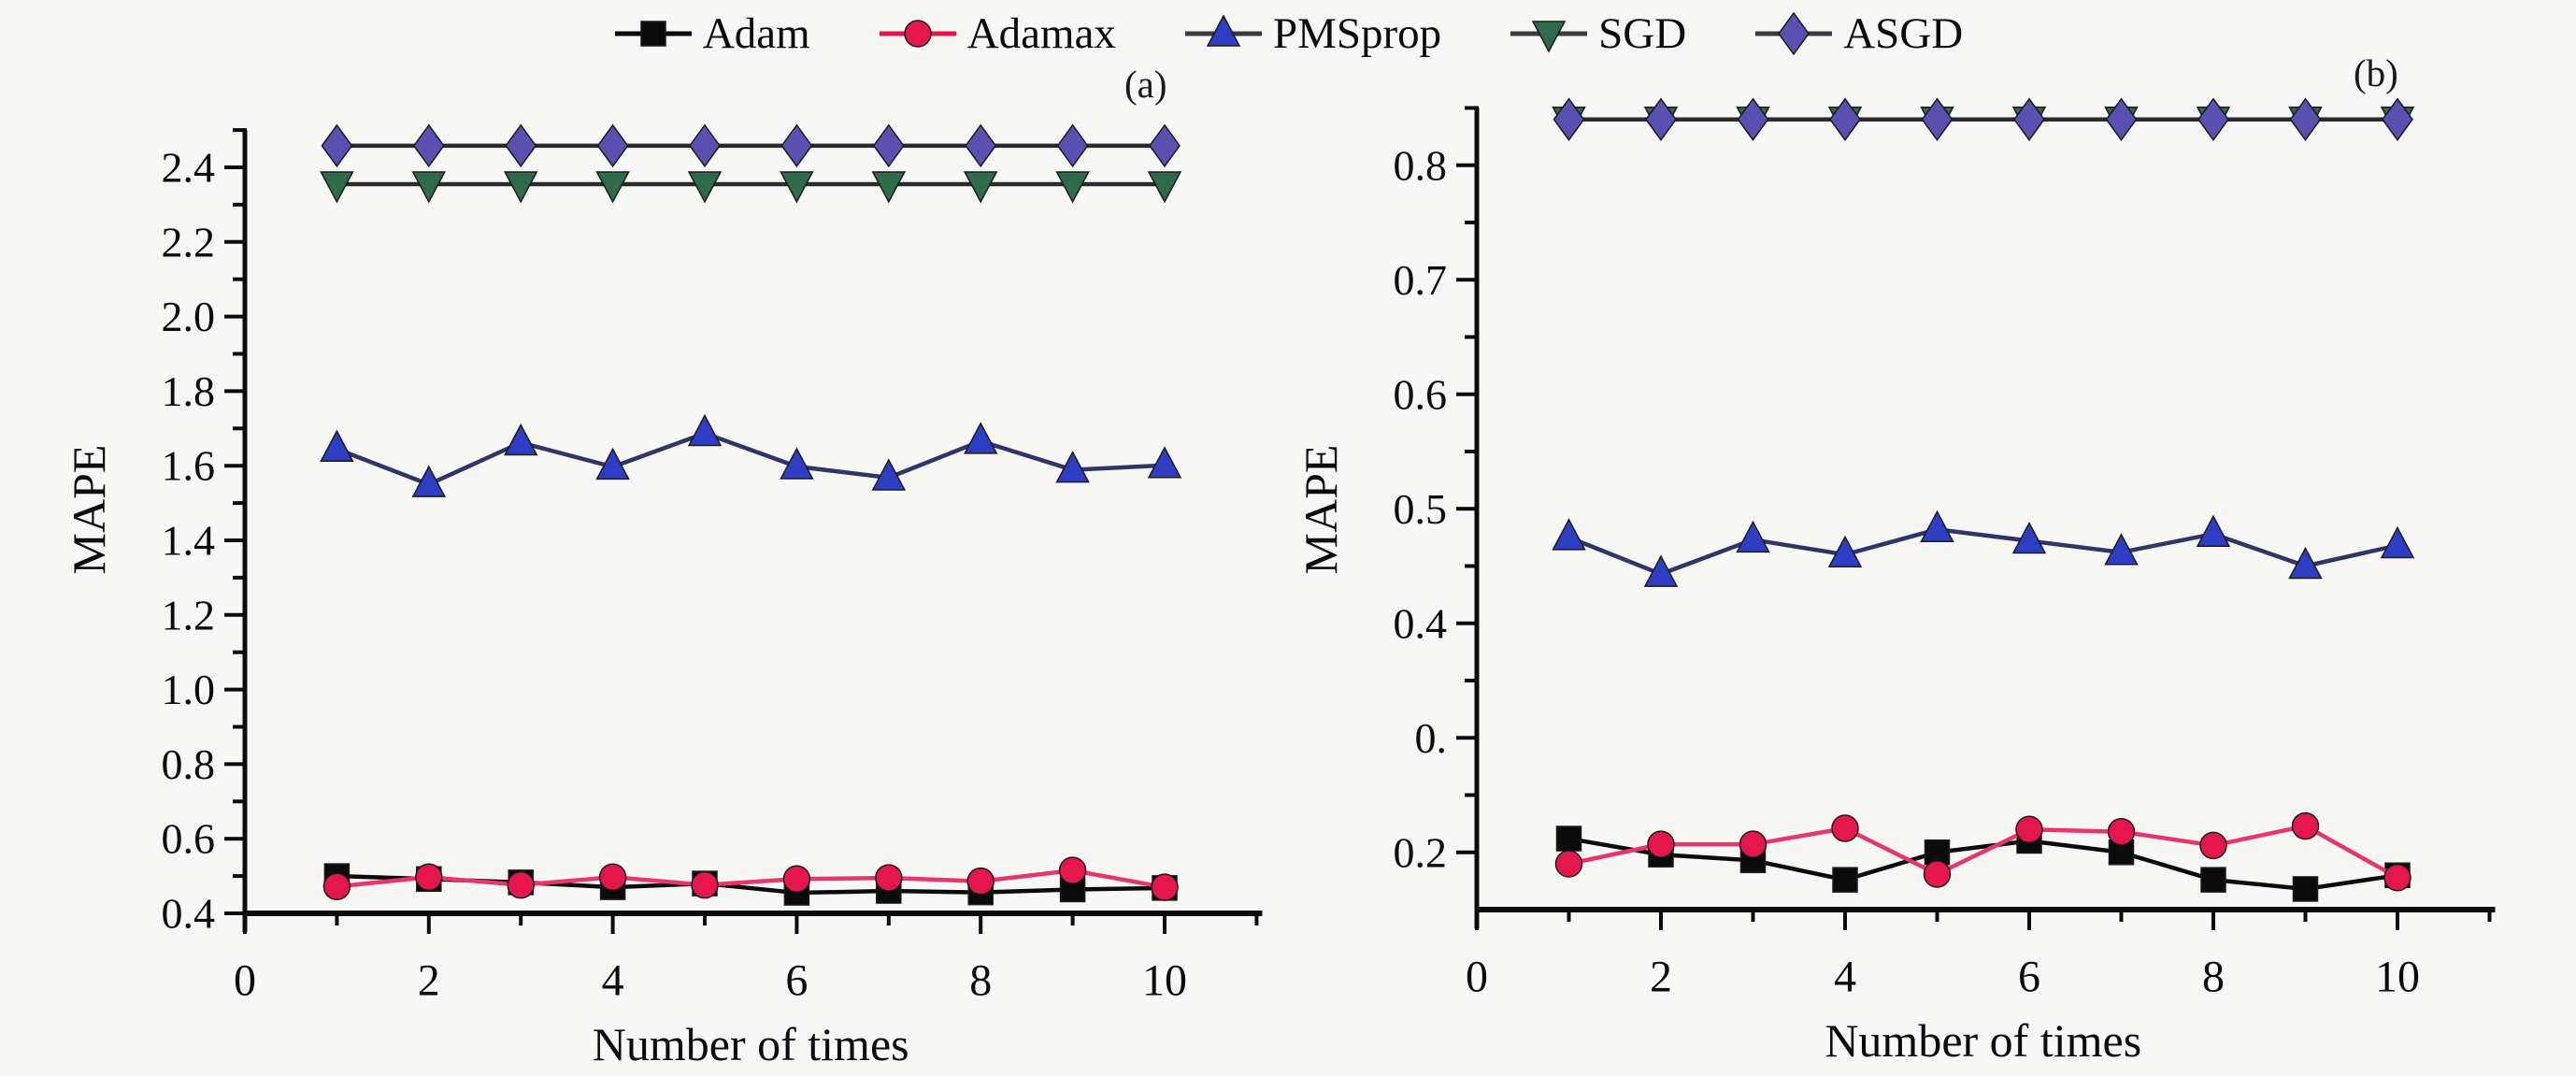  I want to click on y-tick-label: 0.7, so click(1421, 280).